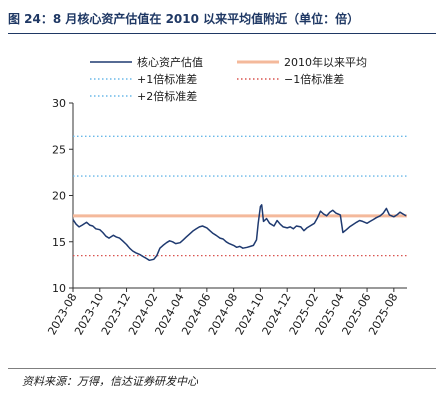 The image size is (441, 400). Describe the element at coordinates (222, 368) in the screenshot. I see `source-rule` at that location.